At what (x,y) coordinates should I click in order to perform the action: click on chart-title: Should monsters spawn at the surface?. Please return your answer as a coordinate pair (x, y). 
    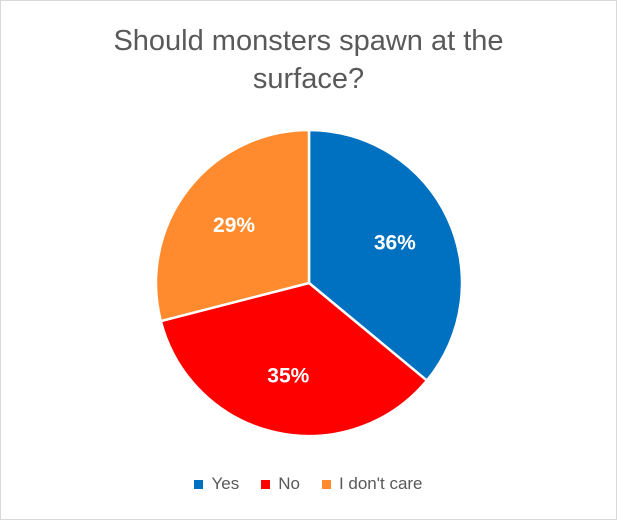
    Looking at the image, I should click on (308, 60).